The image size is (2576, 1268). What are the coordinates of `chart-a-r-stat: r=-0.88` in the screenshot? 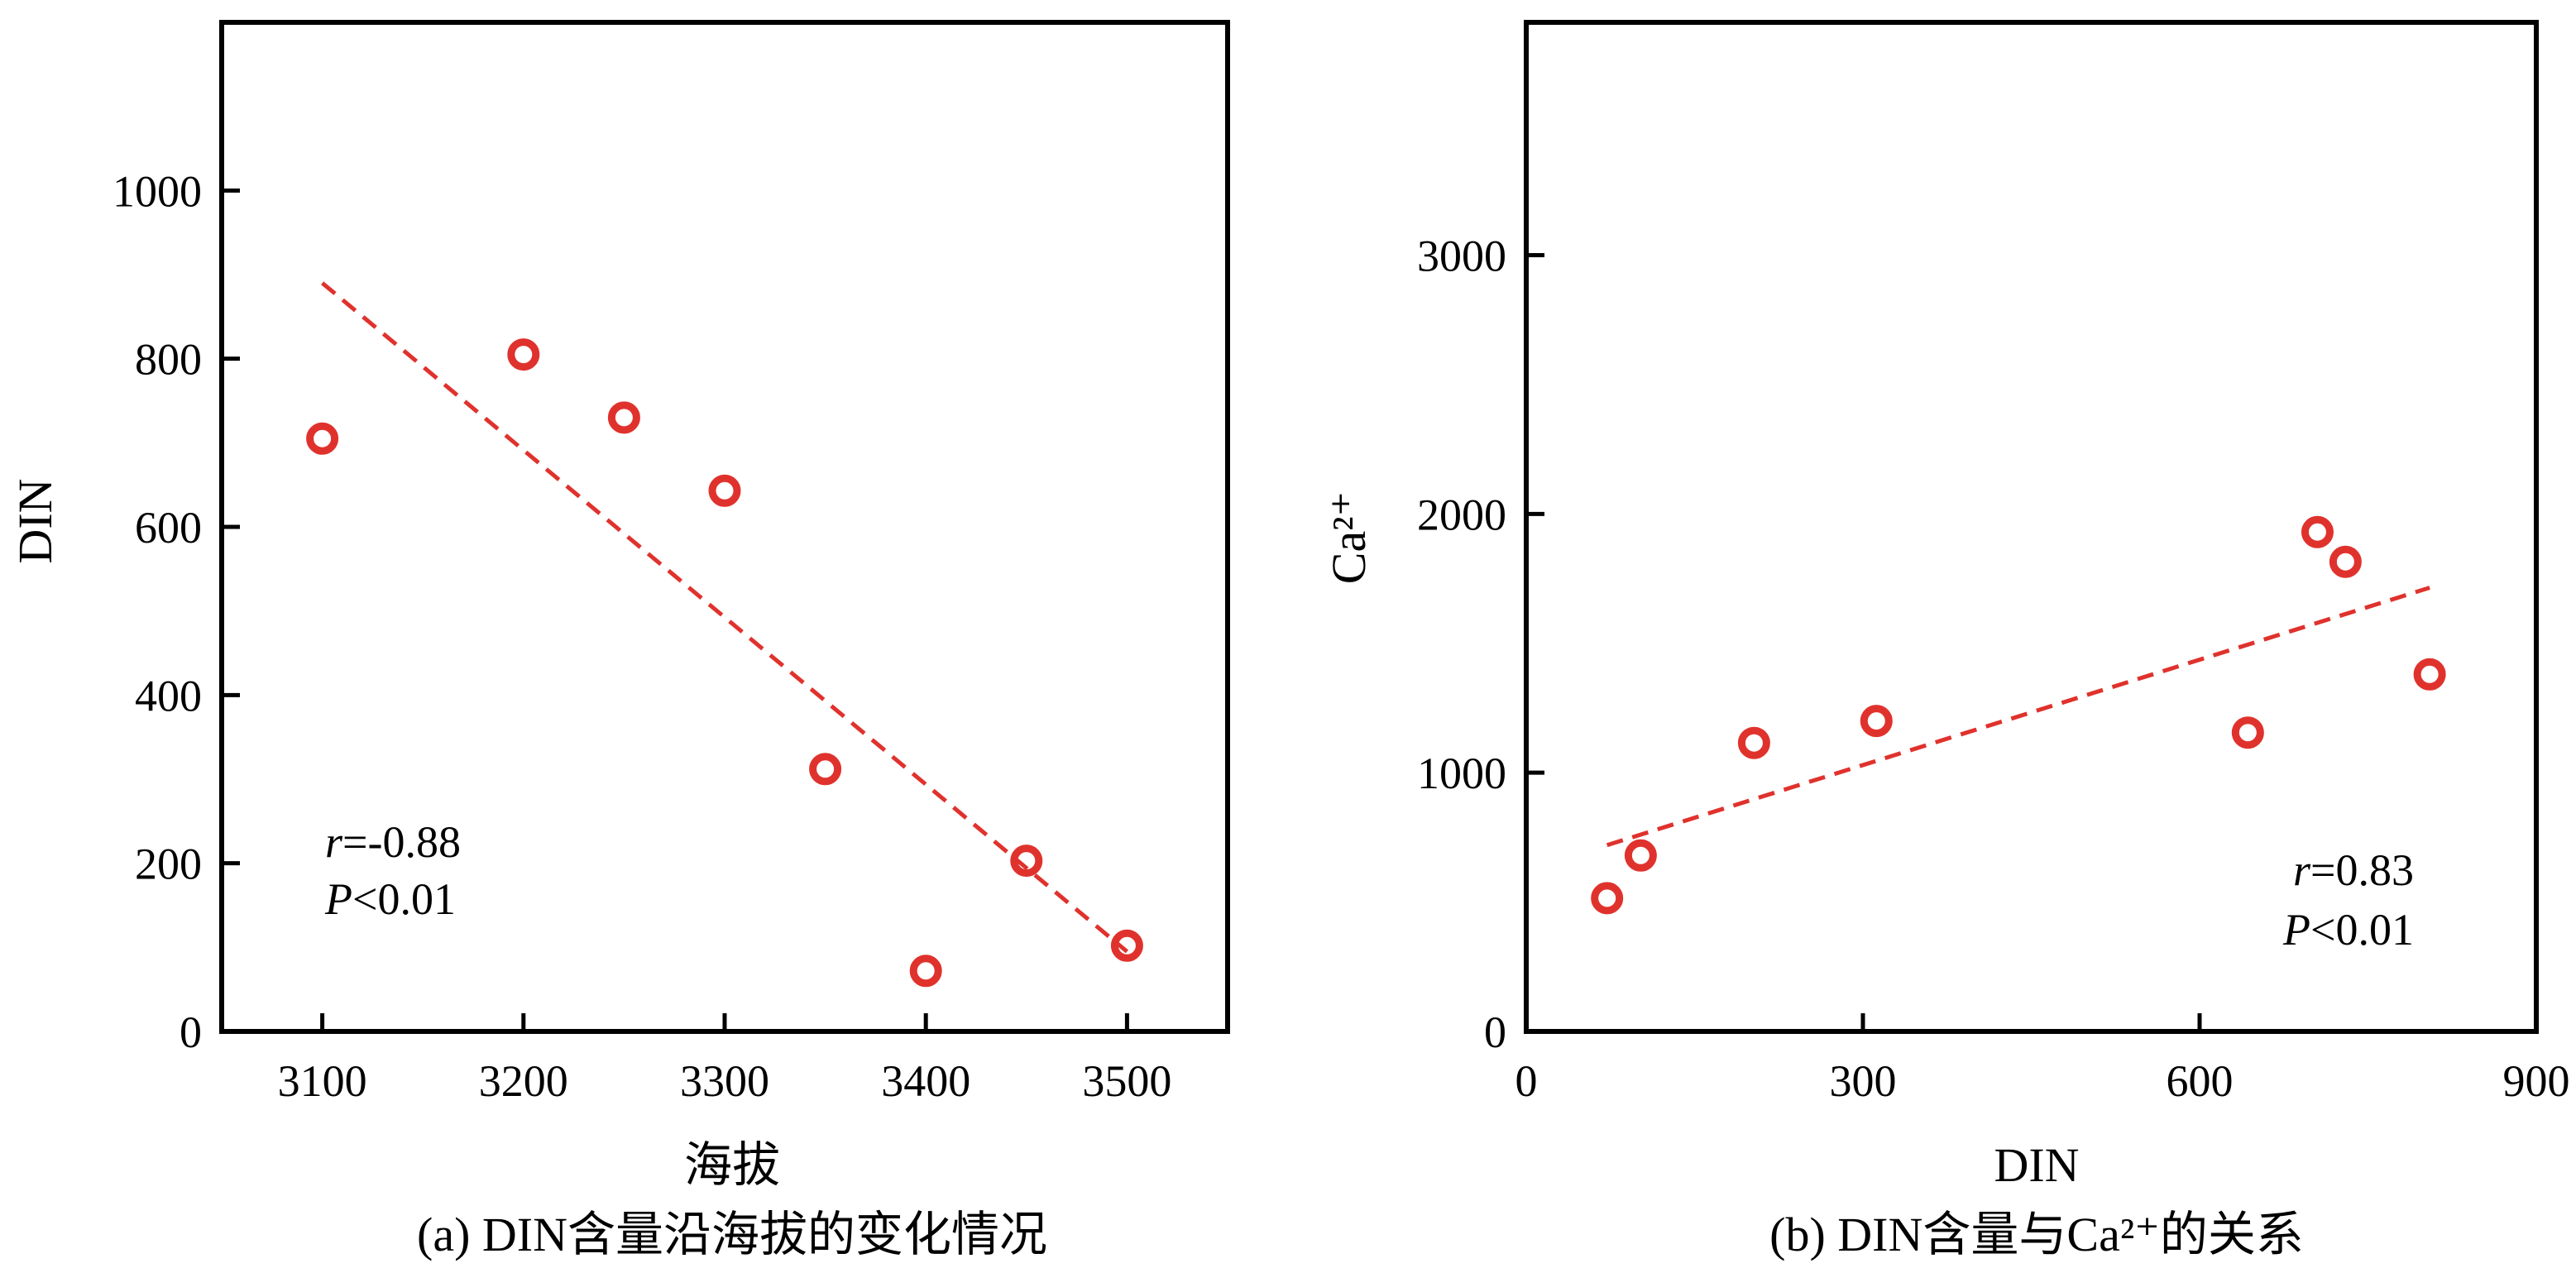 It's located at (393, 842).